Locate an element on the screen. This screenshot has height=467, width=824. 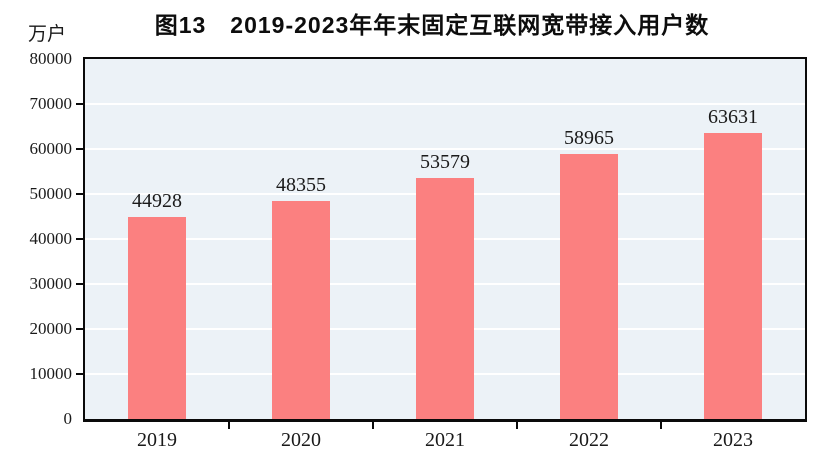
bar-value-label: 53579 is located at coordinates (445, 161).